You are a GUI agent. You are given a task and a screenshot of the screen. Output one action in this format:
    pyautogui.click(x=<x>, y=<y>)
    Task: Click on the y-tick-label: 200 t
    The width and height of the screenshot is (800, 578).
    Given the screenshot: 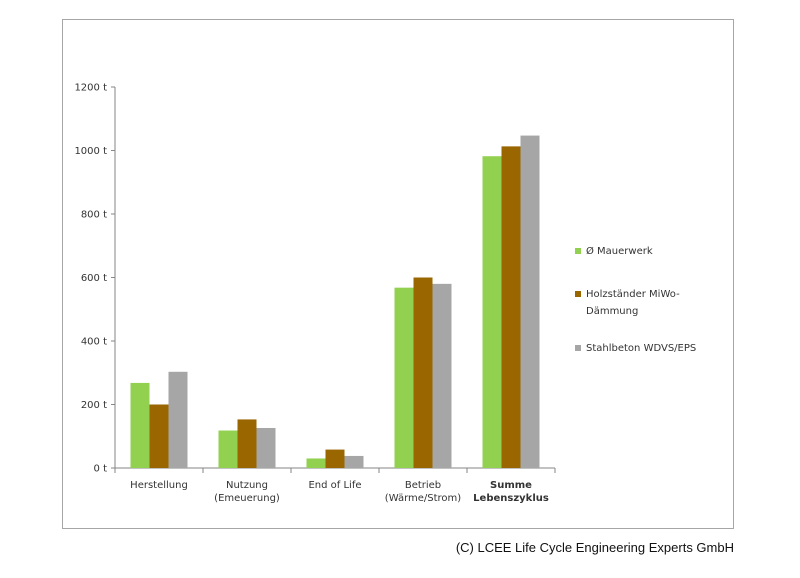 What is the action you would take?
    pyautogui.click(x=94, y=405)
    